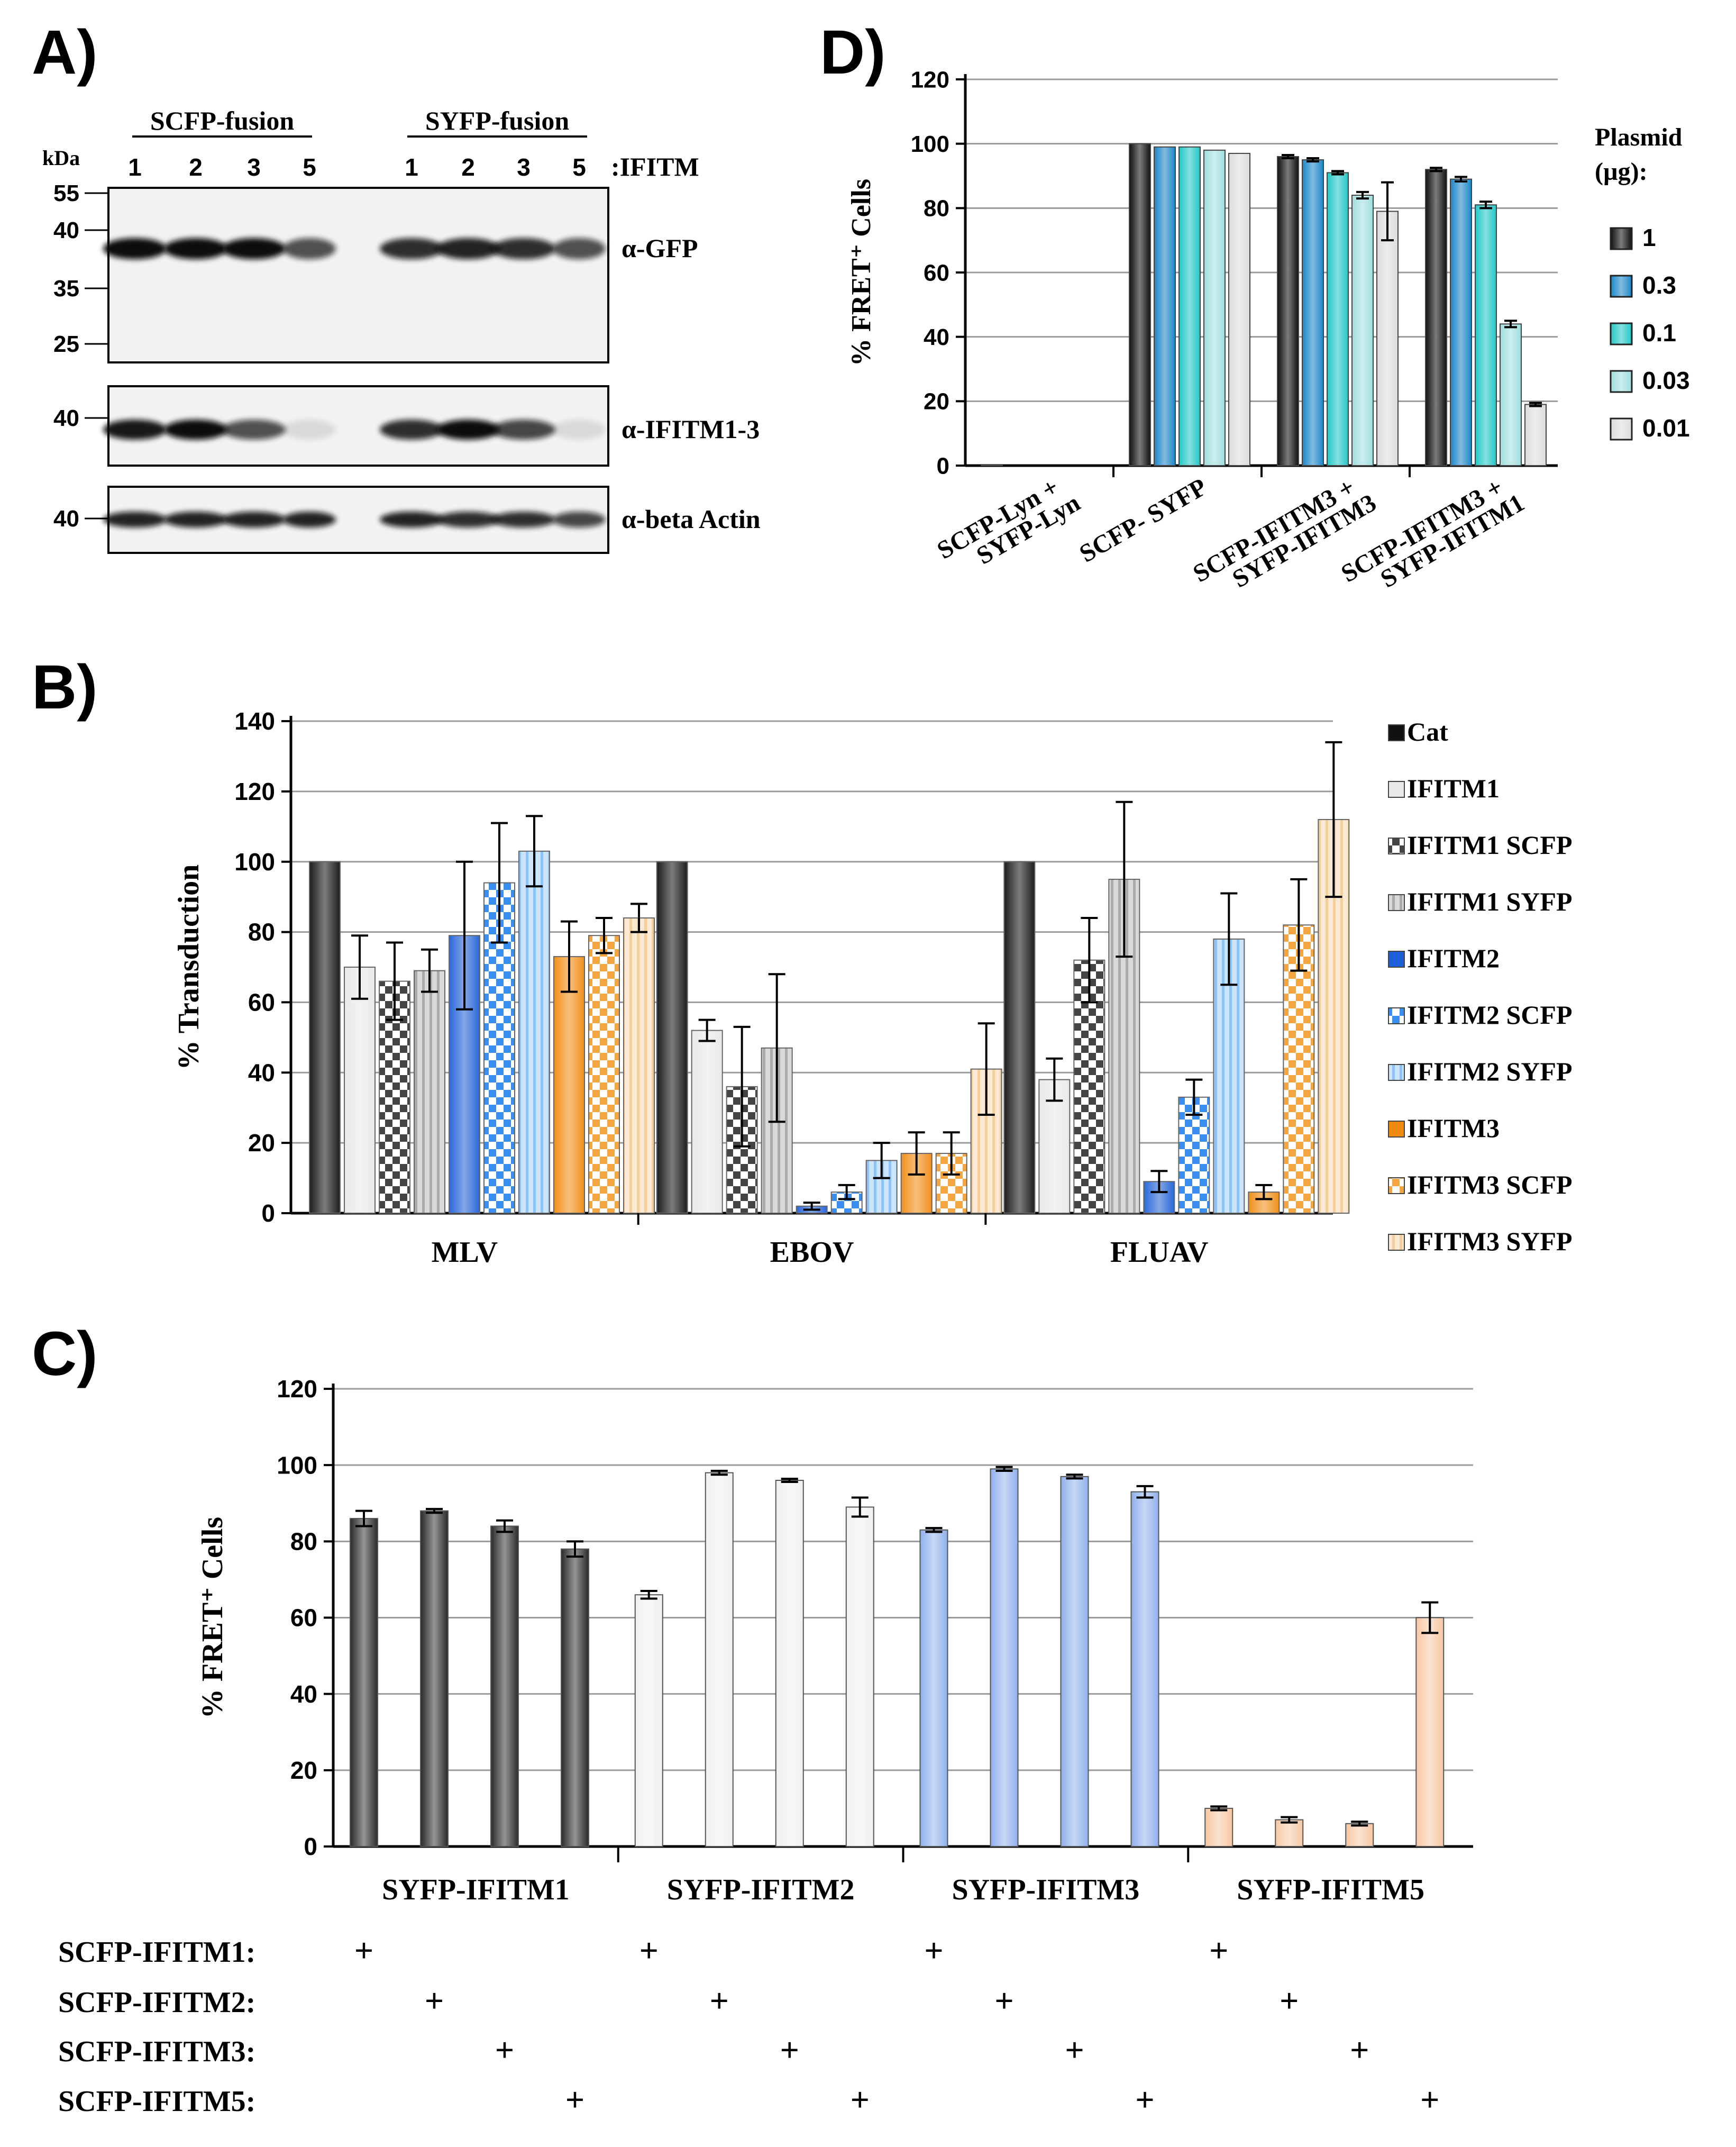 This screenshot has width=1736, height=2147. What do you see at coordinates (1009, 521) in the screenshot?
I see `x-category-label: SCFP-Lyn +SYFP-Lyn` at bounding box center [1009, 521].